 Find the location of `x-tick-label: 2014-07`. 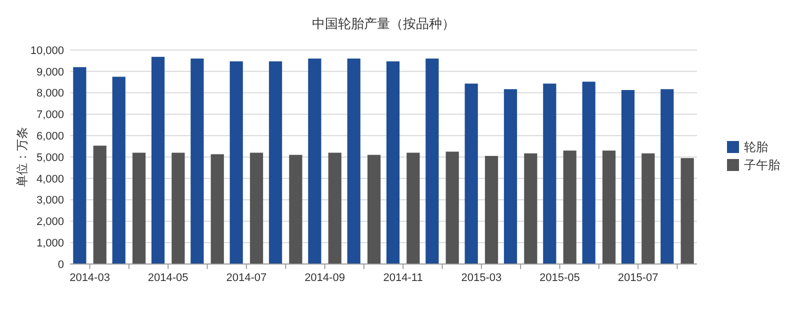

x-tick-label: 2014-07 is located at coordinates (246, 278).